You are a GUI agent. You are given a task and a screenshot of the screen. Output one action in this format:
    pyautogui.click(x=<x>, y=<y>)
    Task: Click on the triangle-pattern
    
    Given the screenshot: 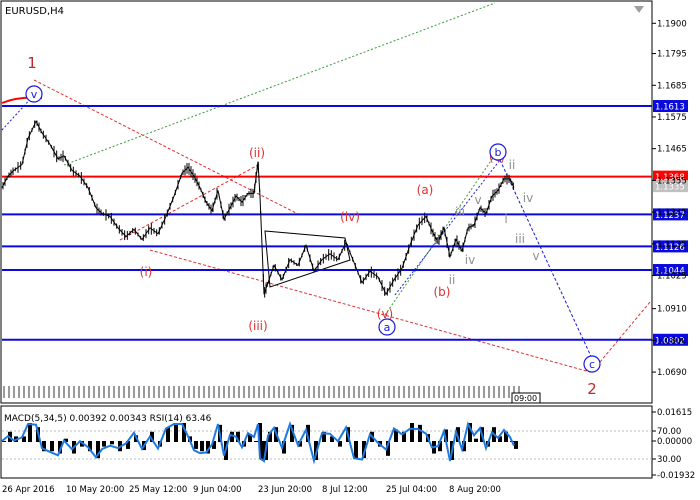 What is the action you would take?
    pyautogui.click(x=307, y=259)
    